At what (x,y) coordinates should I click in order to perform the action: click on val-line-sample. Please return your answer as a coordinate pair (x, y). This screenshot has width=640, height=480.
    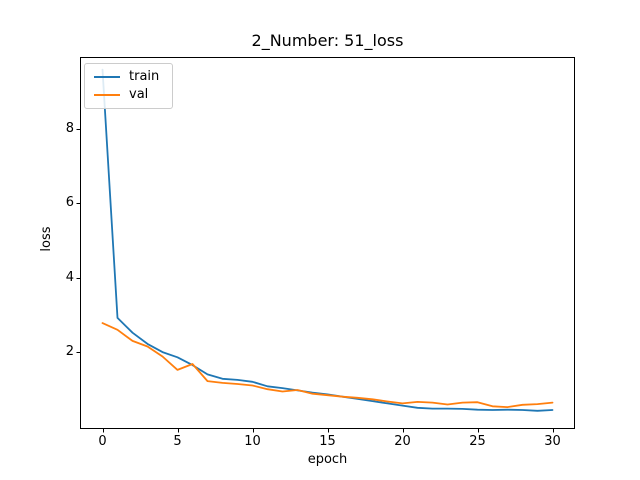
    Looking at the image, I should click on (107, 95).